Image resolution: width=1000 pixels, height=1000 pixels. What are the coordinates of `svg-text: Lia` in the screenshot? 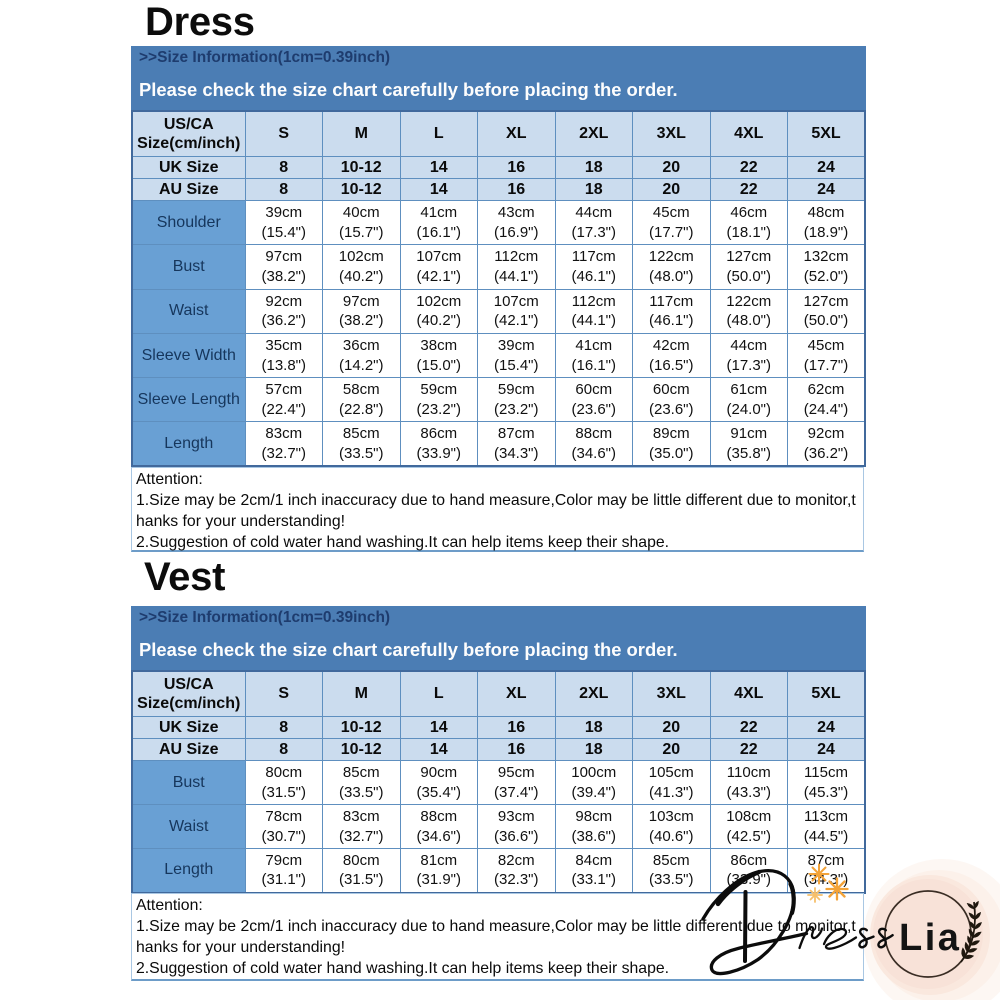 It's located at (930, 938).